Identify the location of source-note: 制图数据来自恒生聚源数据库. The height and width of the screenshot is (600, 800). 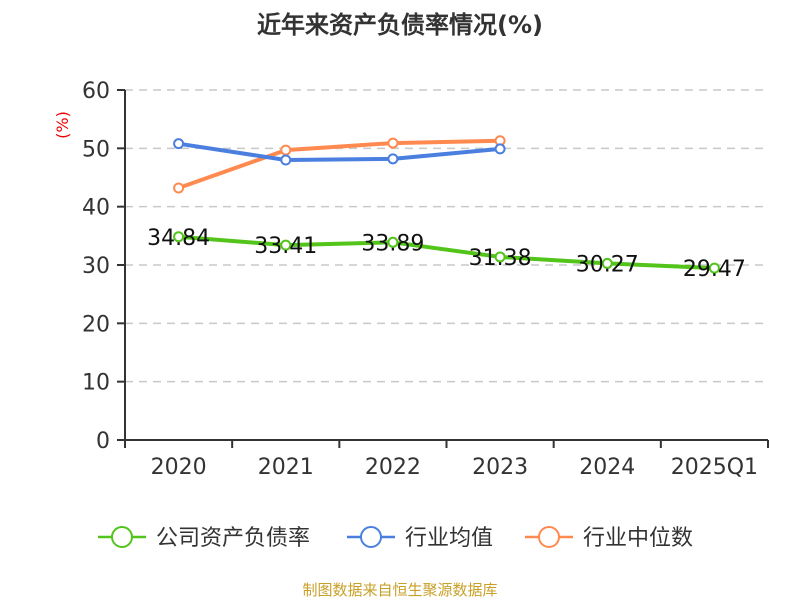
(399, 590).